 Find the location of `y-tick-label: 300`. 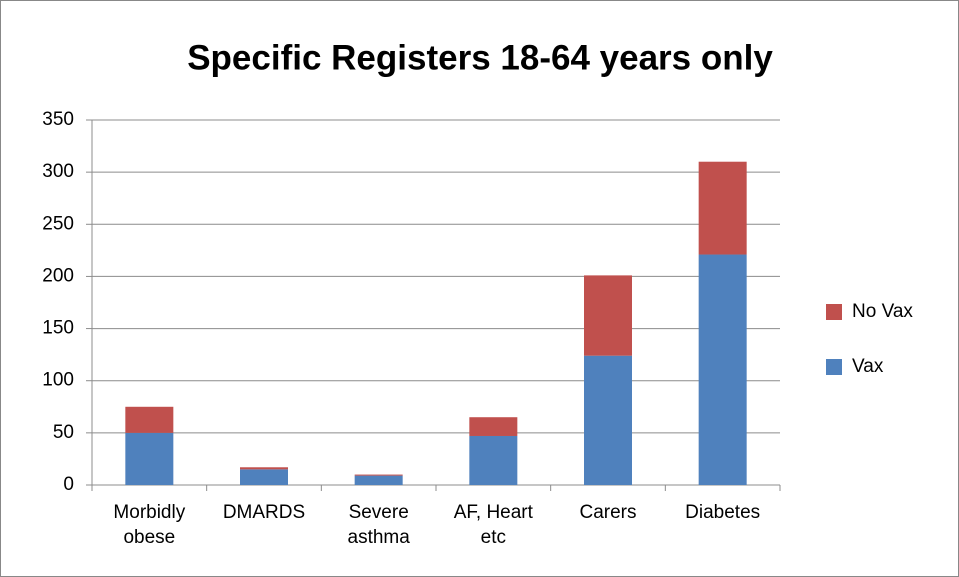

y-tick-label: 300 is located at coordinates (58, 171).